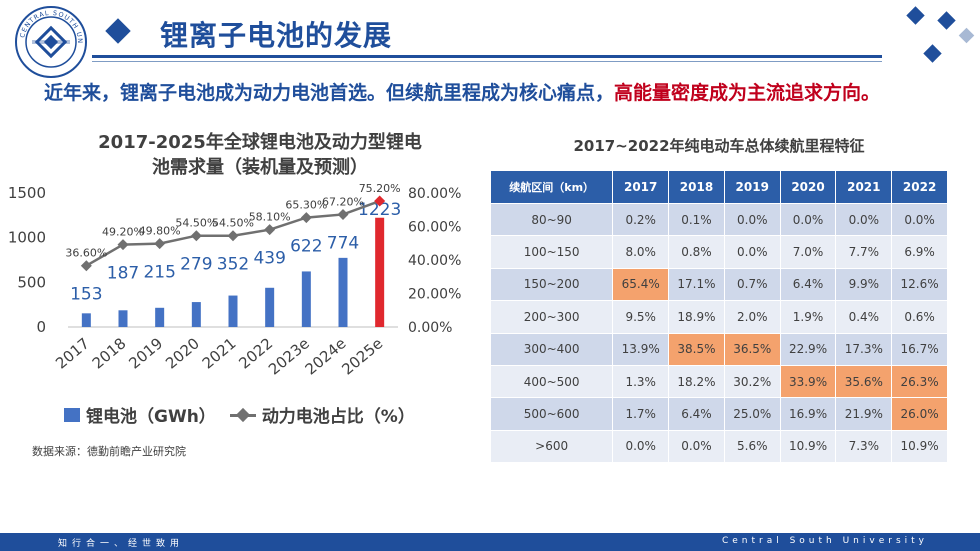 The width and height of the screenshot is (980, 551). Describe the element at coordinates (260, 155) in the screenshot. I see `chart-title: 2017-2025年全球锂电池及动力型锂电 池需求量（装机量及预测）` at that location.